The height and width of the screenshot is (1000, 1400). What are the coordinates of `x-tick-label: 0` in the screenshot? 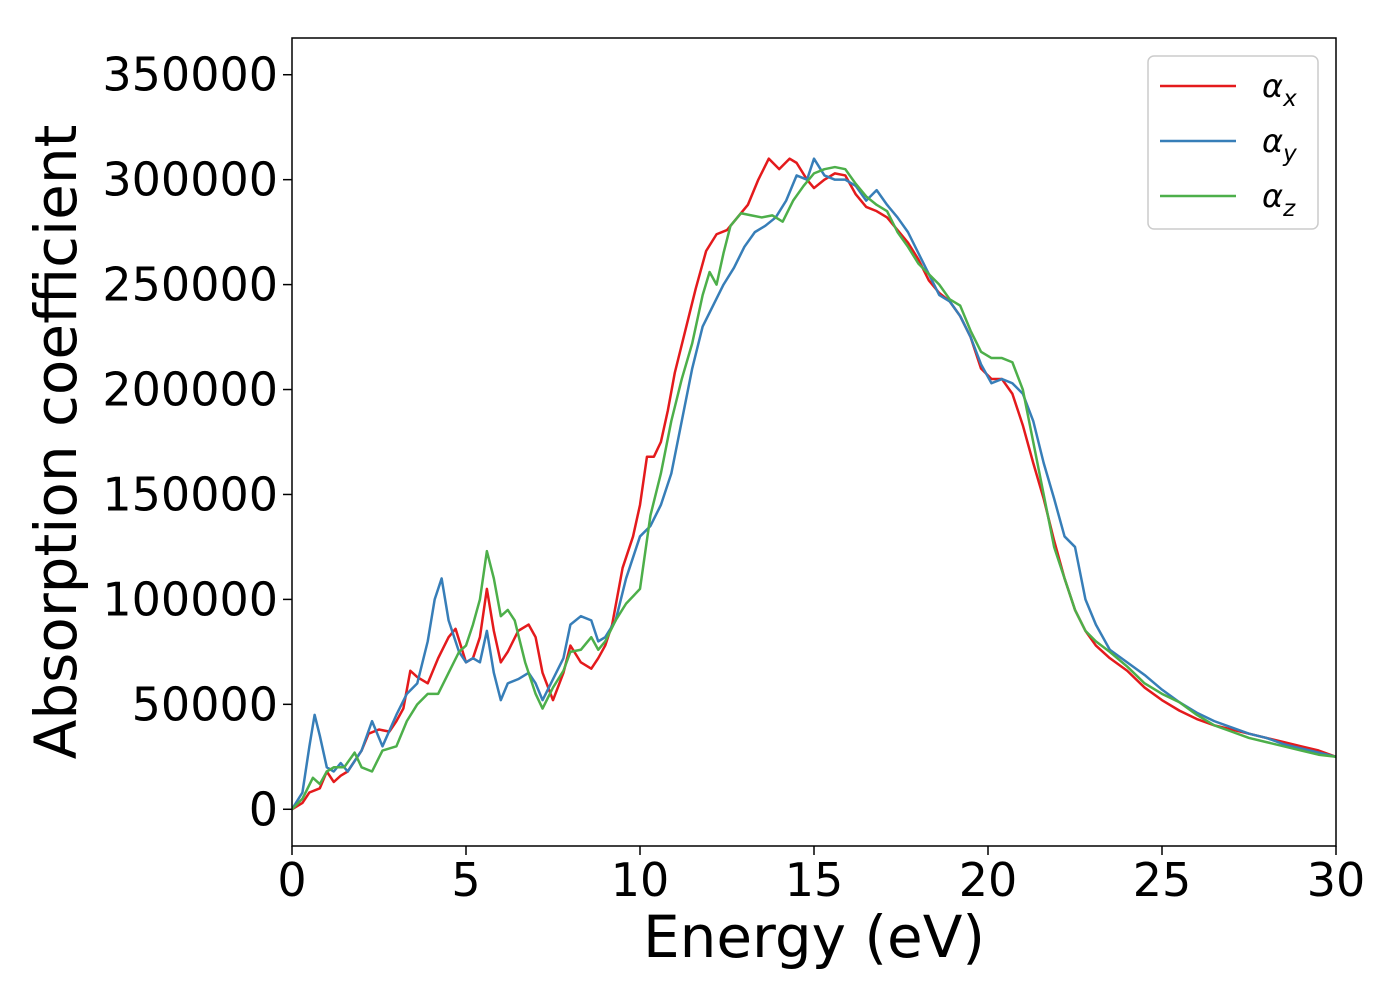 It's located at (291, 880).